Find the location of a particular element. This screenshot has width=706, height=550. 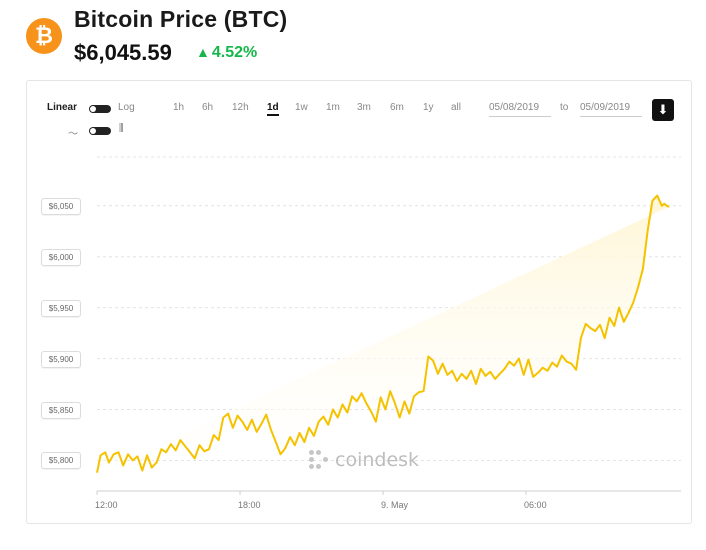

coindesk-logo-icon is located at coordinates (319, 460).